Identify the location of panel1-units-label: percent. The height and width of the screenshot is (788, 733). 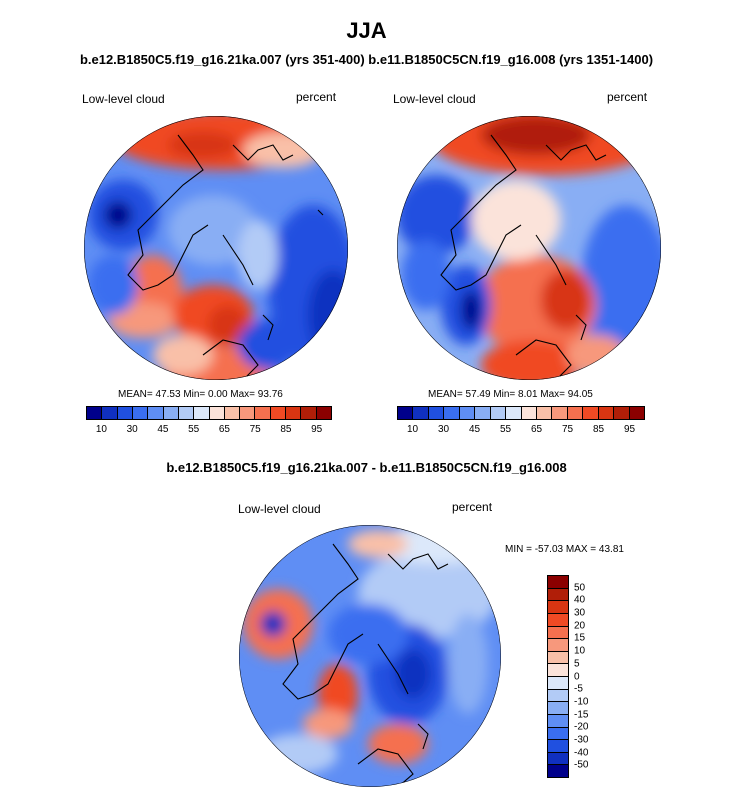
(316, 97).